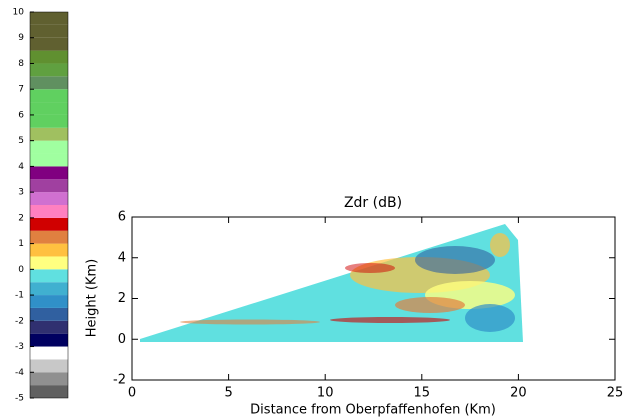  I want to click on colorbar-tick-label: 8, so click(21, 64).